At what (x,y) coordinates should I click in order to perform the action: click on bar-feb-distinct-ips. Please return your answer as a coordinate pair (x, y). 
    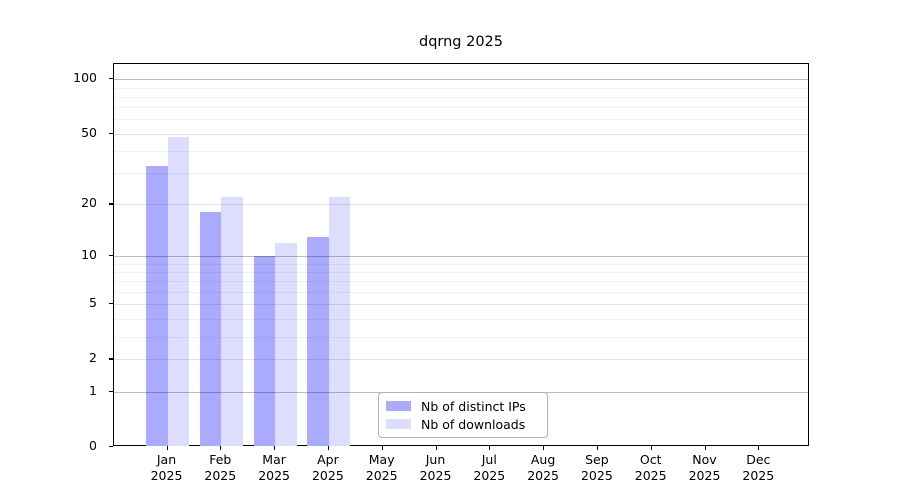
    Looking at the image, I should click on (210, 329).